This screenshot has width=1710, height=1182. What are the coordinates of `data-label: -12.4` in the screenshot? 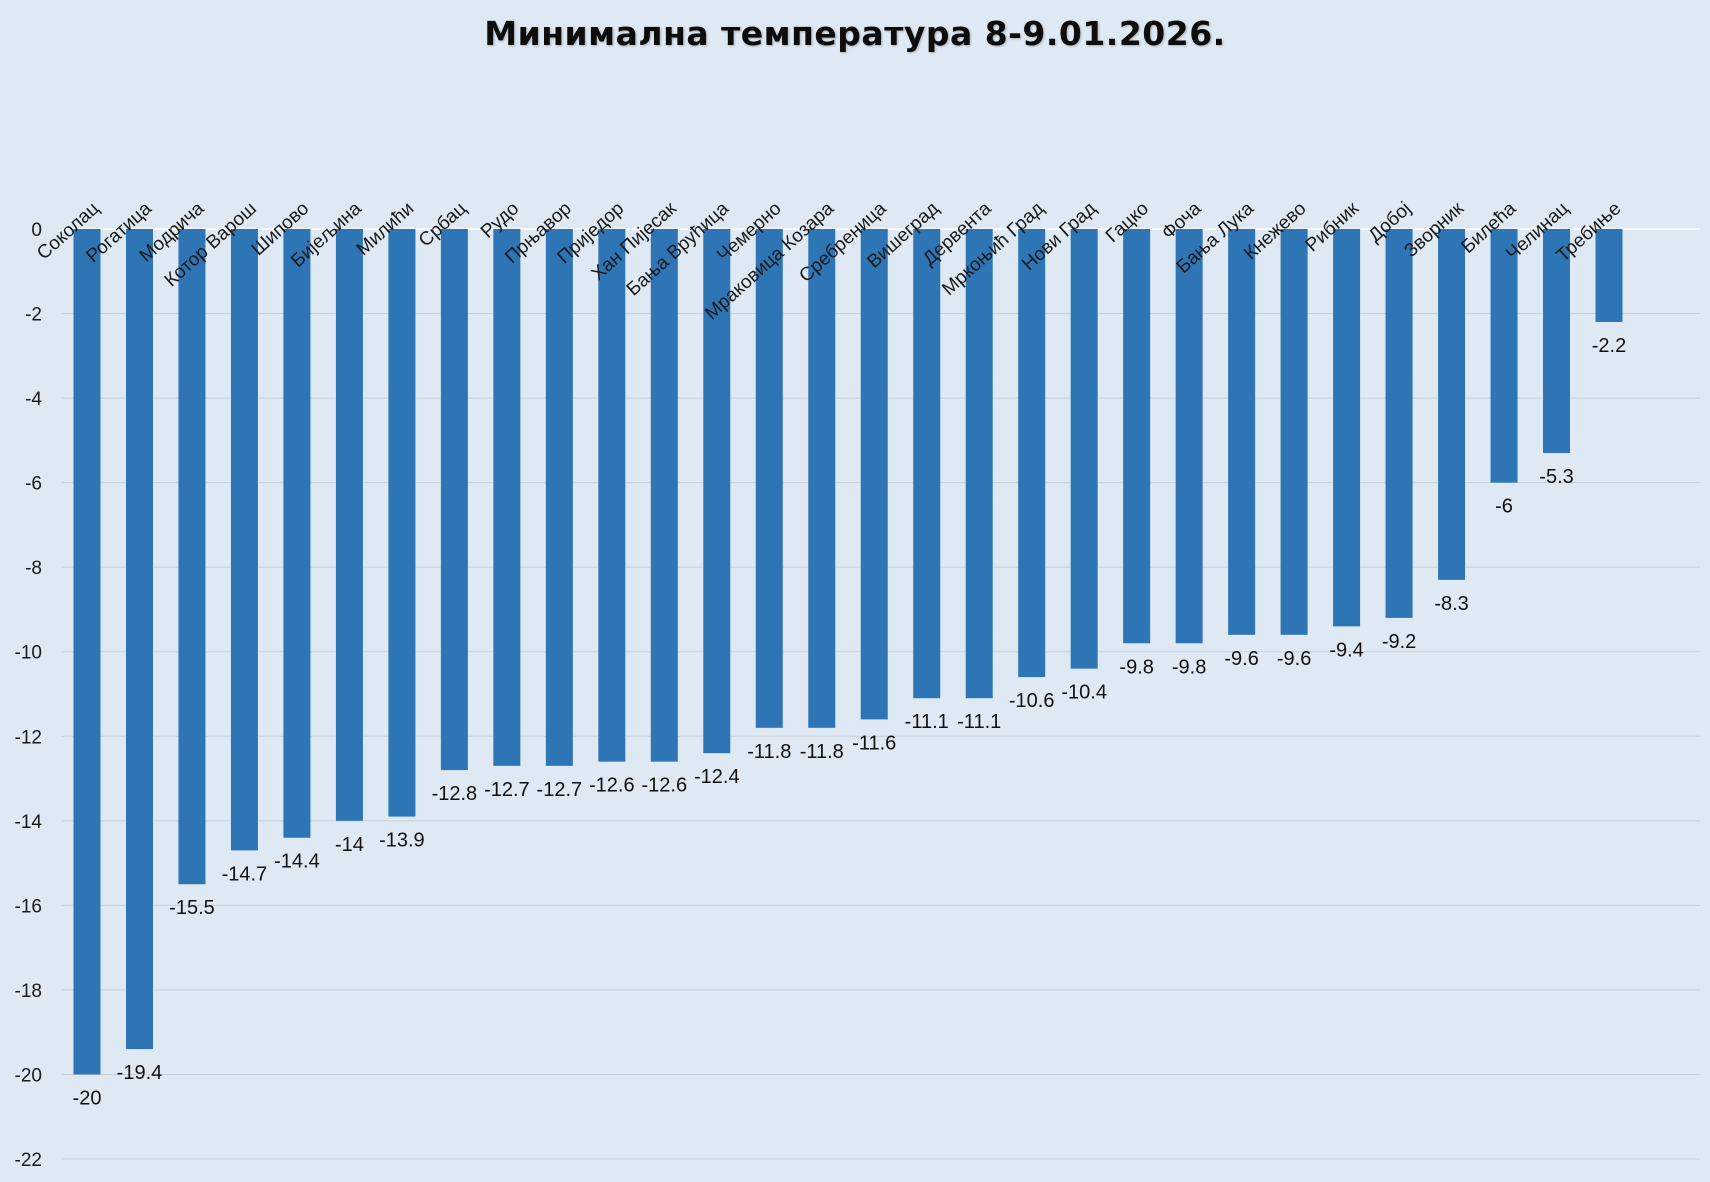 It's located at (717, 777).